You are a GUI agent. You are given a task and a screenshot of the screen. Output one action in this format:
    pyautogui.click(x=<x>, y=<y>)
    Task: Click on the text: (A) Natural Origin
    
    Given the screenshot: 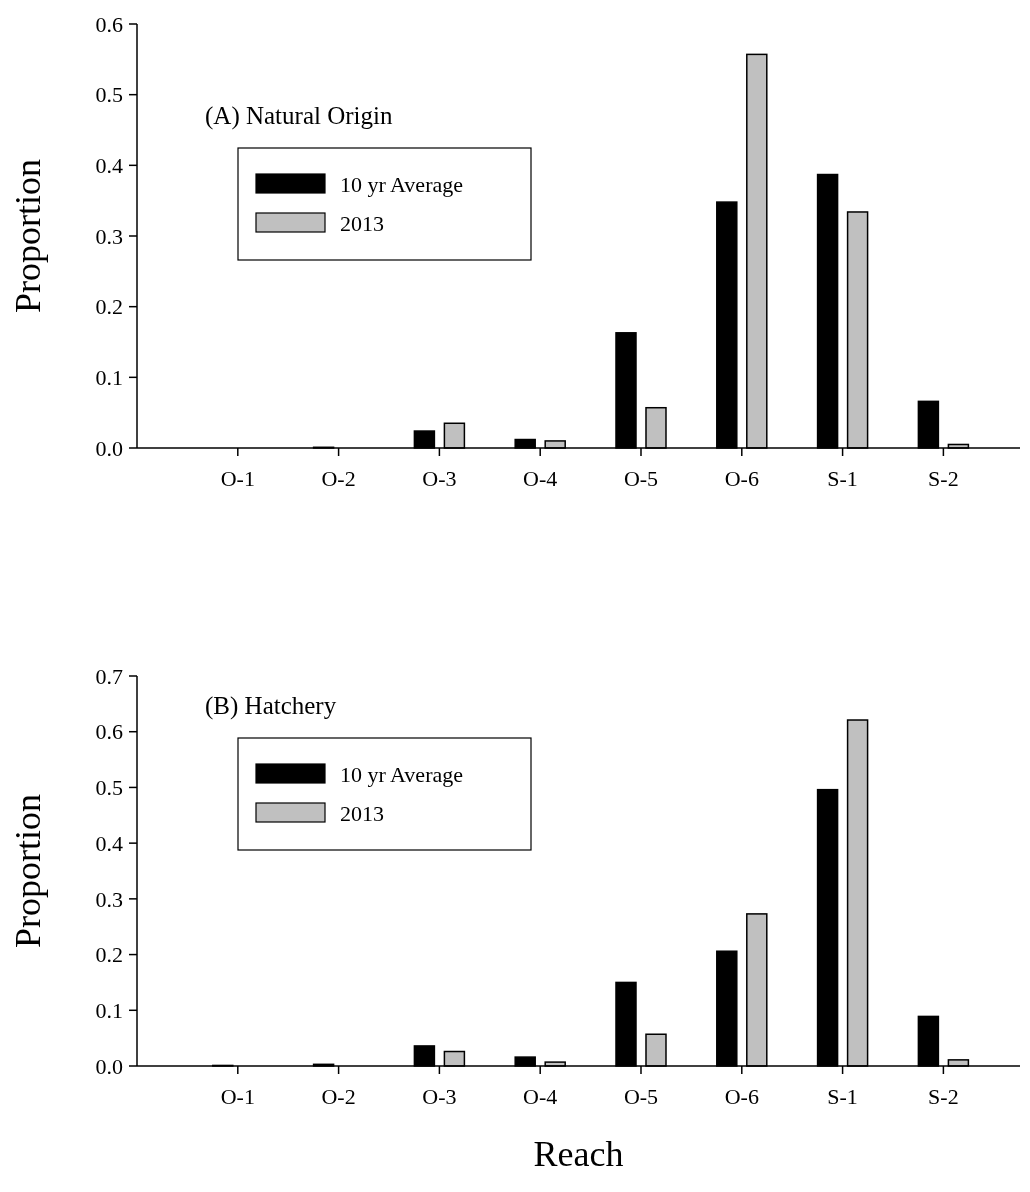 What is the action you would take?
    pyautogui.click(x=299, y=116)
    